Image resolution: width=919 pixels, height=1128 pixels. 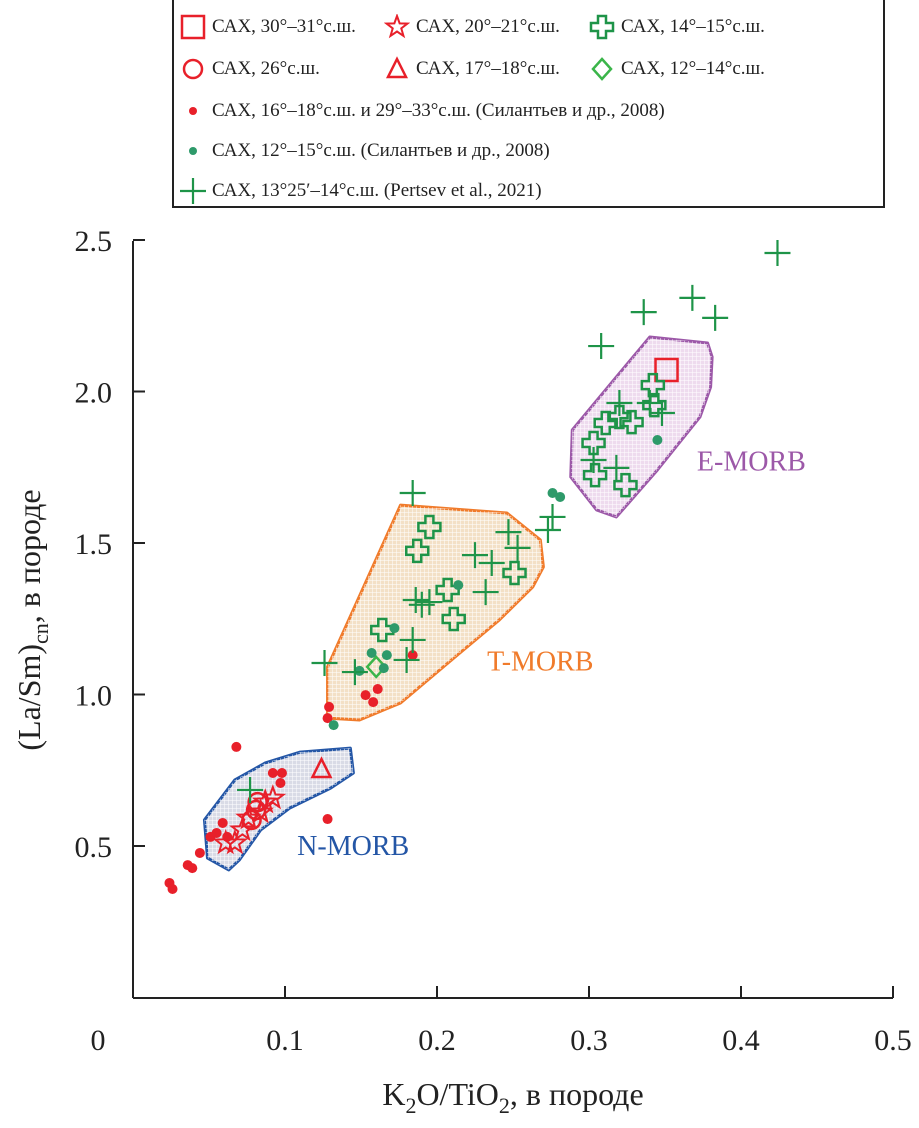 I want to click on region-hatch, so click(x=435, y=612).